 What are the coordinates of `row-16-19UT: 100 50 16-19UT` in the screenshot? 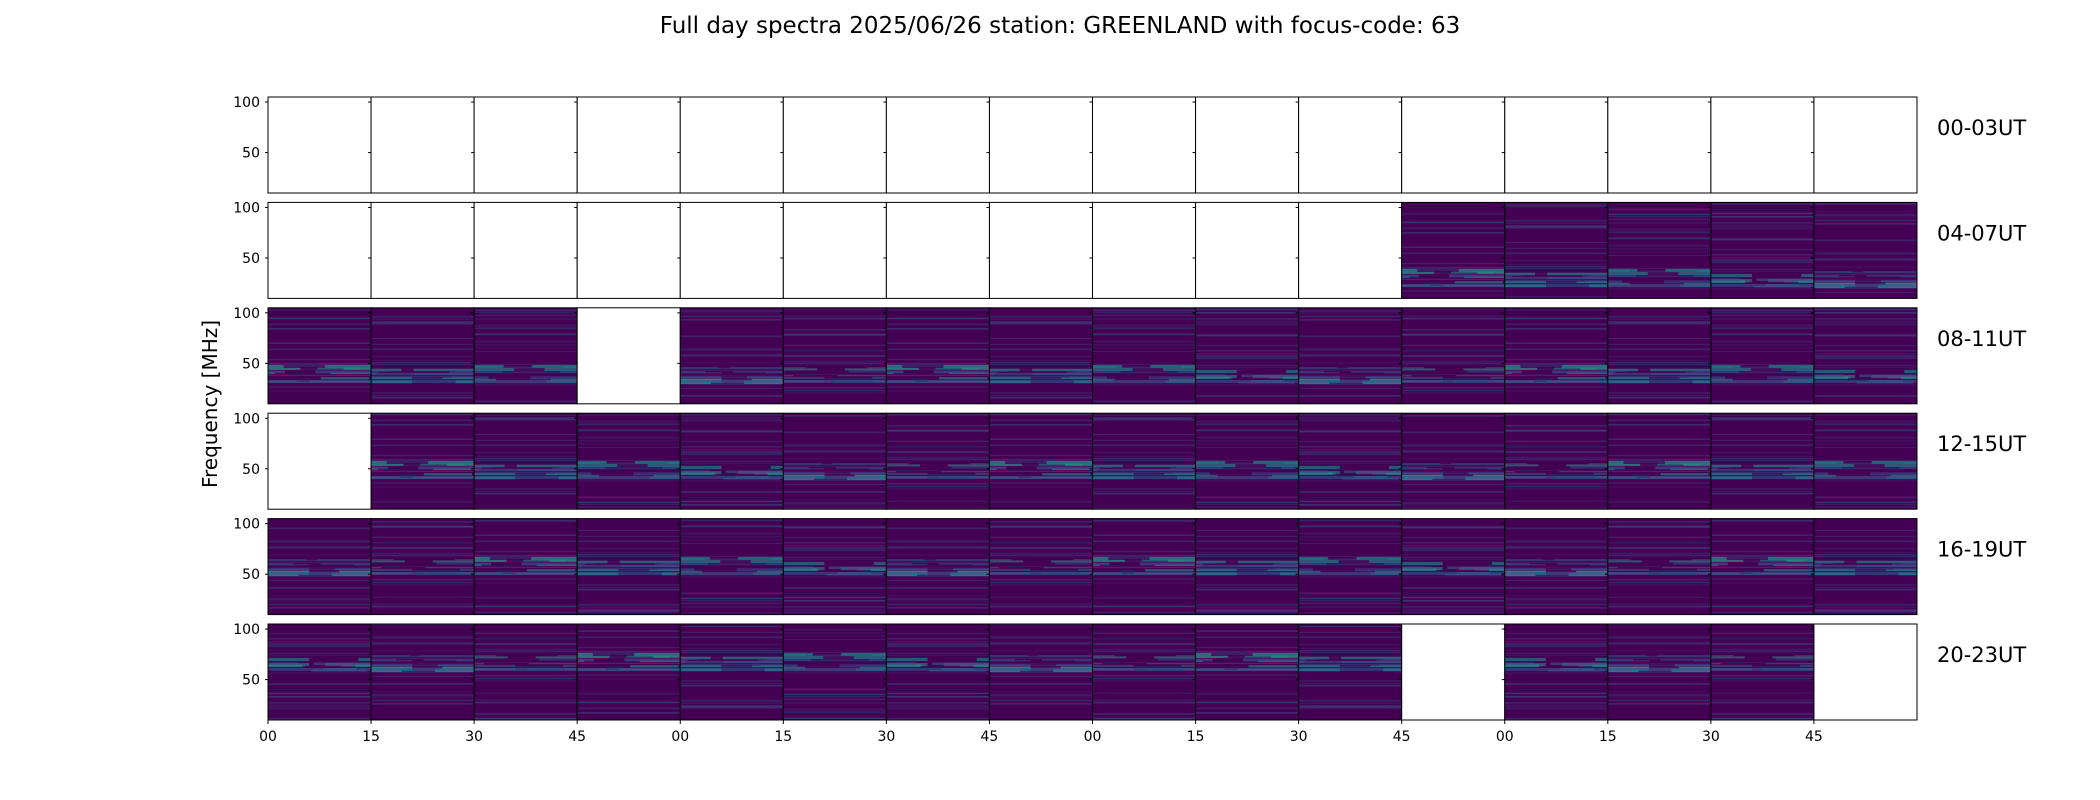 It's located at (1129, 566).